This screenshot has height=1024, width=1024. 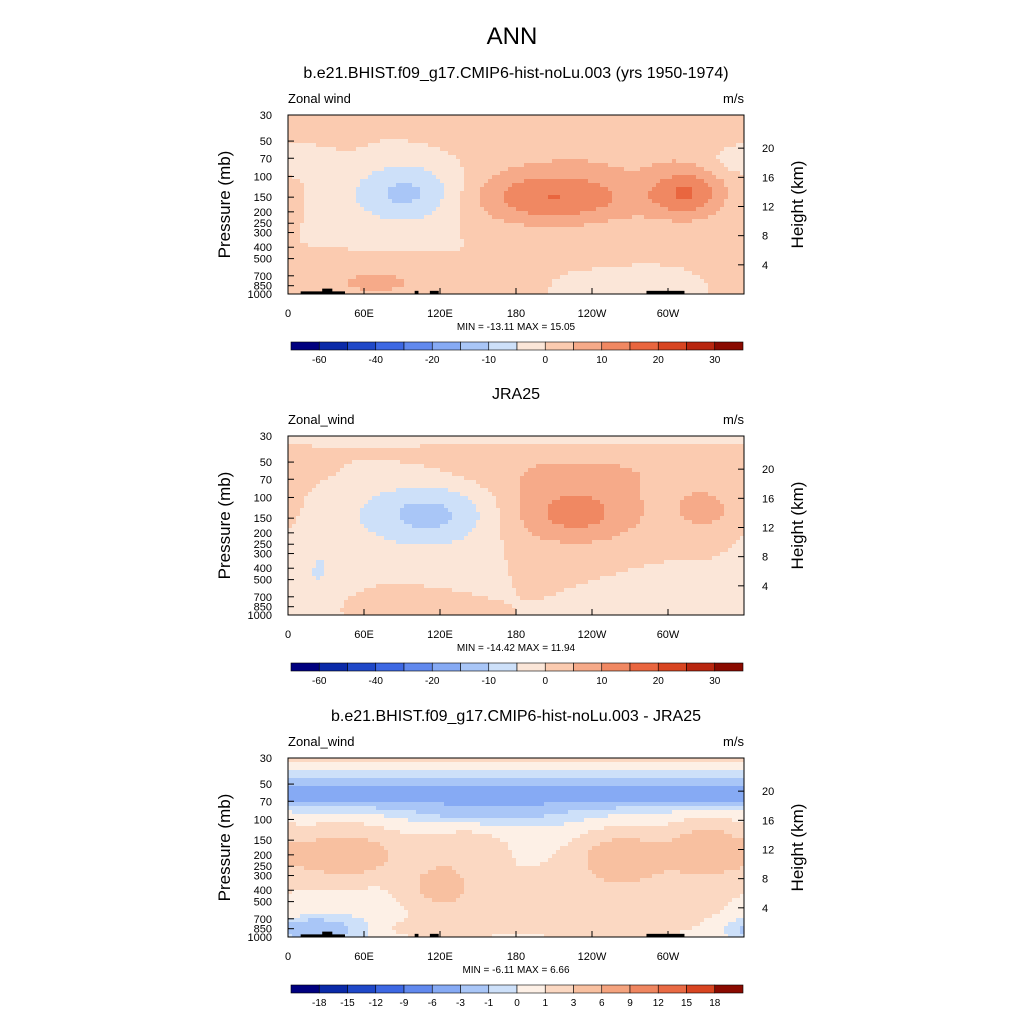 What do you see at coordinates (488, 1003) in the screenshot?
I see `colorbar-label: -1` at bounding box center [488, 1003].